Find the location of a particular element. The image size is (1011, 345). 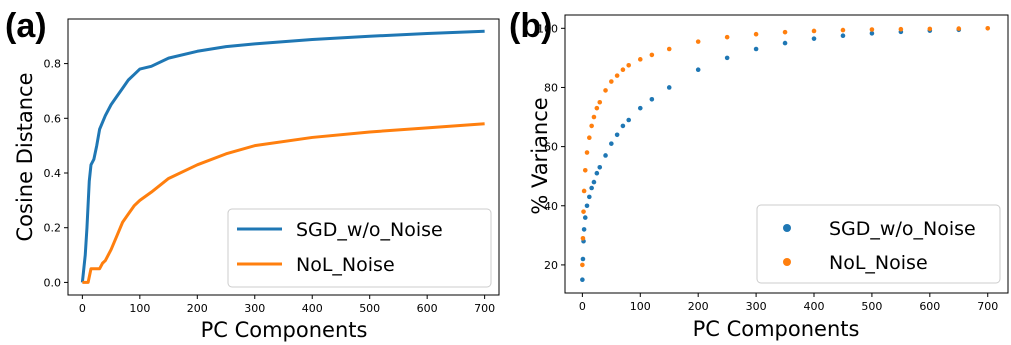

y-tick-label: 40 is located at coordinates (551, 206).